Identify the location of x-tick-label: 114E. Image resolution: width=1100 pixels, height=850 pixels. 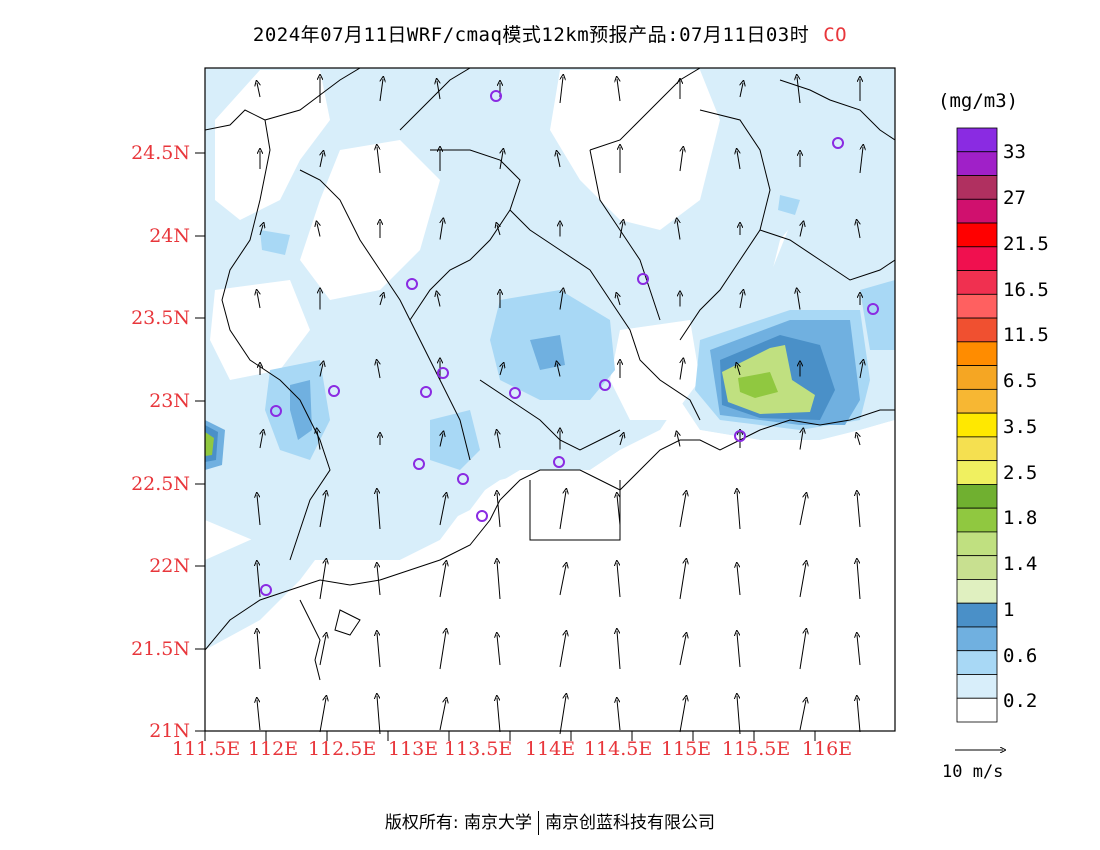
(550, 749).